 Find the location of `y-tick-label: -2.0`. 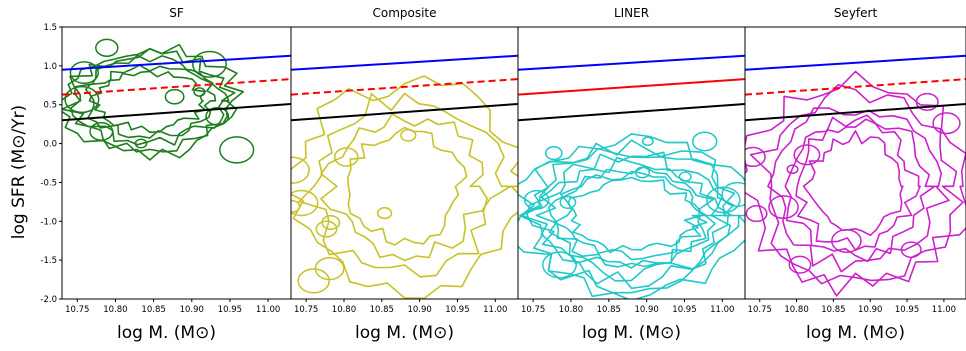

y-tick-label: -2.0 is located at coordinates (48, 300).